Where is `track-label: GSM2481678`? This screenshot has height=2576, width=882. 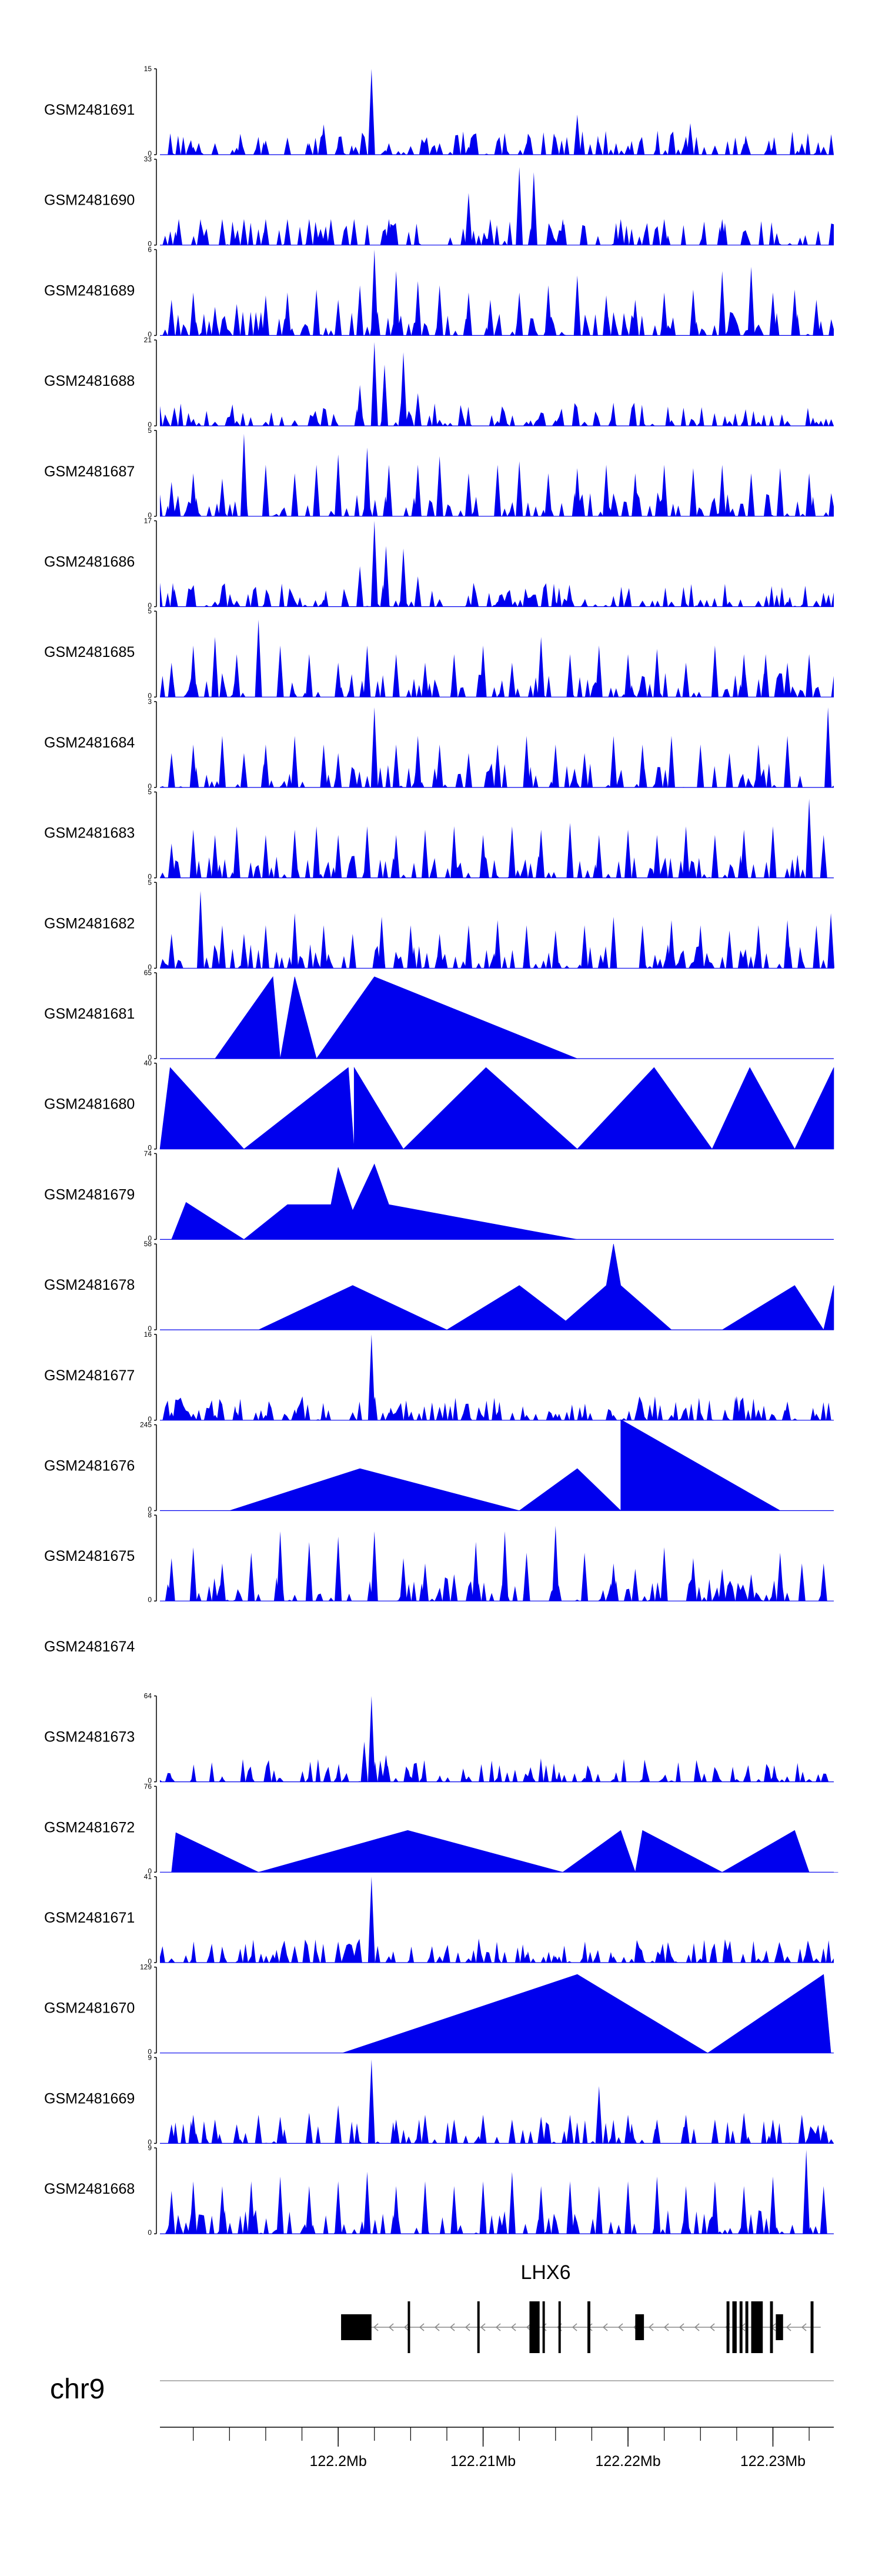 track-label: GSM2481678 is located at coordinates (89, 1285).